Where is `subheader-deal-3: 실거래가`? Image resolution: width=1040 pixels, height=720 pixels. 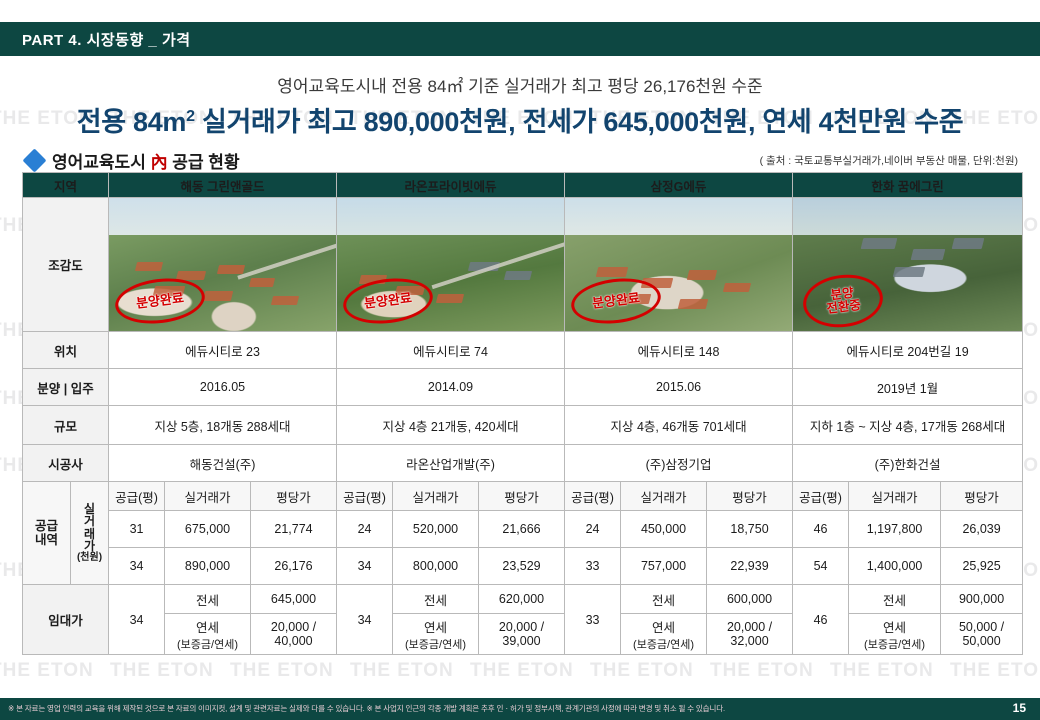
subheader-deal-3: 실거래가 is located at coordinates (664, 496).